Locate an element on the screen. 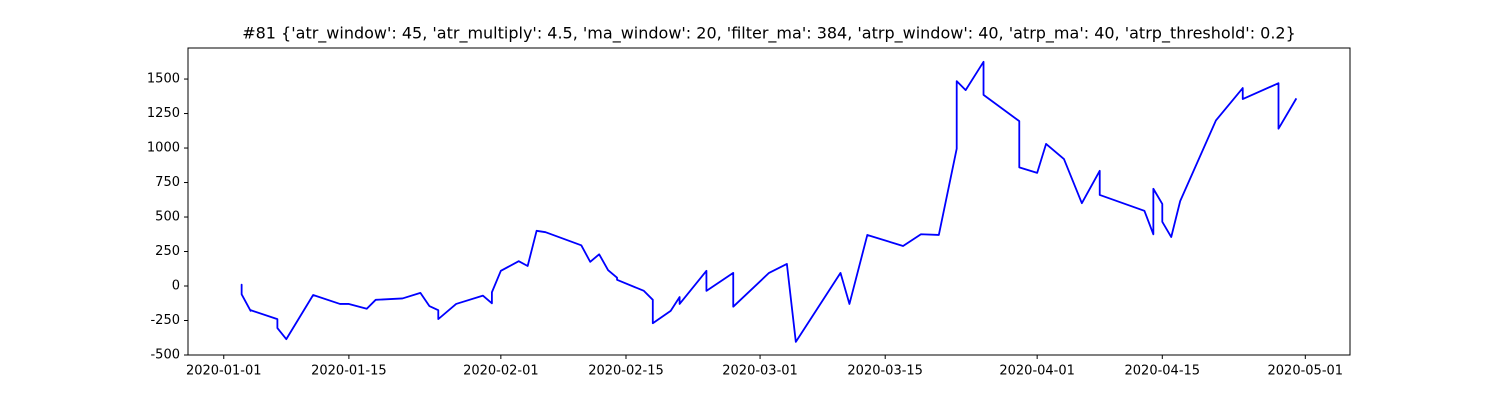 This screenshot has height=400, width=1500. y-tick-label: 0 is located at coordinates (176, 286).